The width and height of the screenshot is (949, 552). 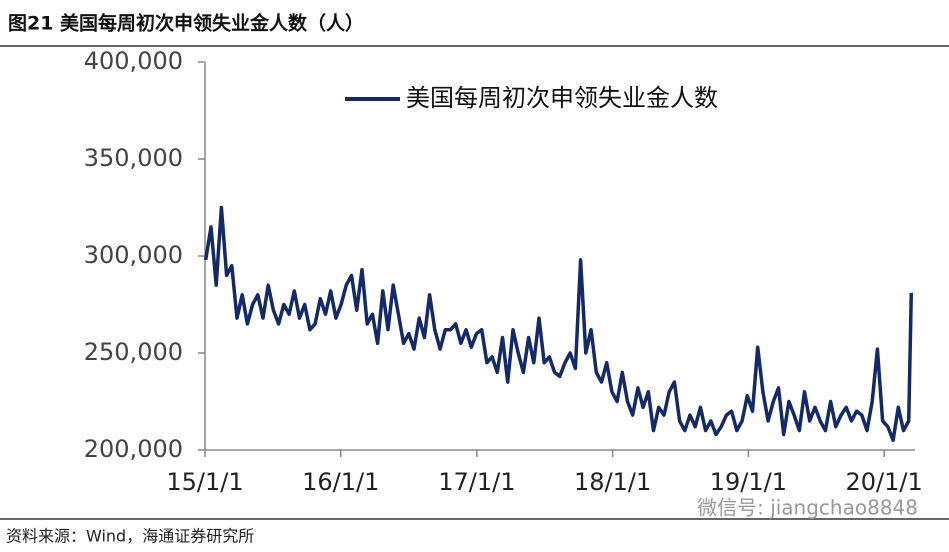 I want to click on legend-label: 美国每周初次申领失业金人数, so click(x=562, y=98).